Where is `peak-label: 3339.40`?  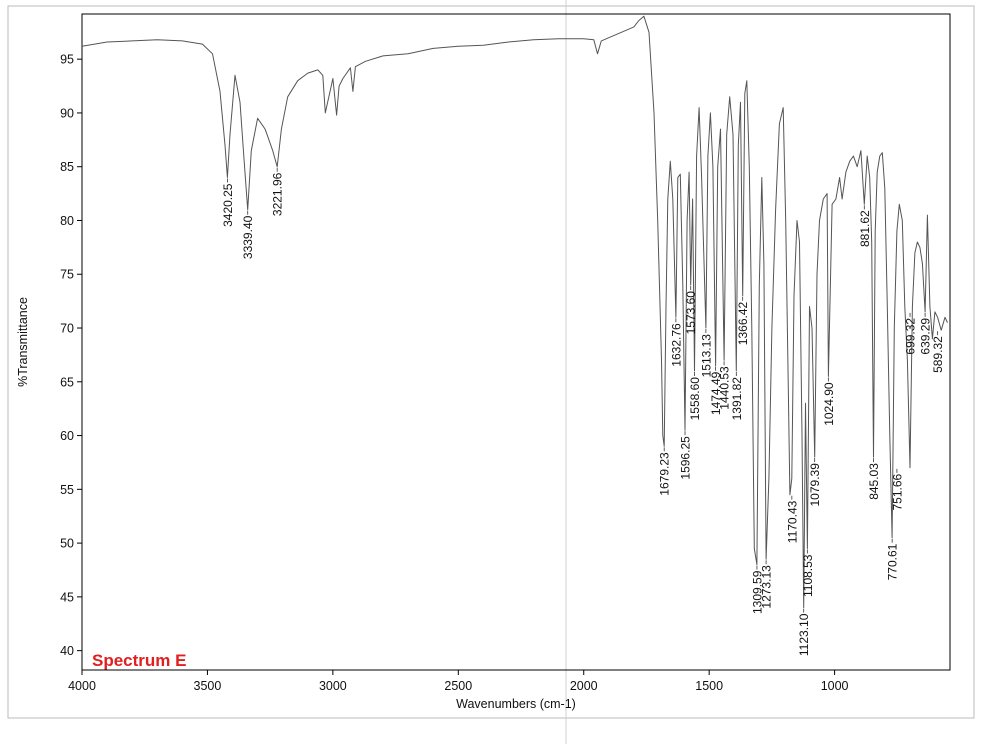
peak-label: 3339.40 is located at coordinates (248, 237).